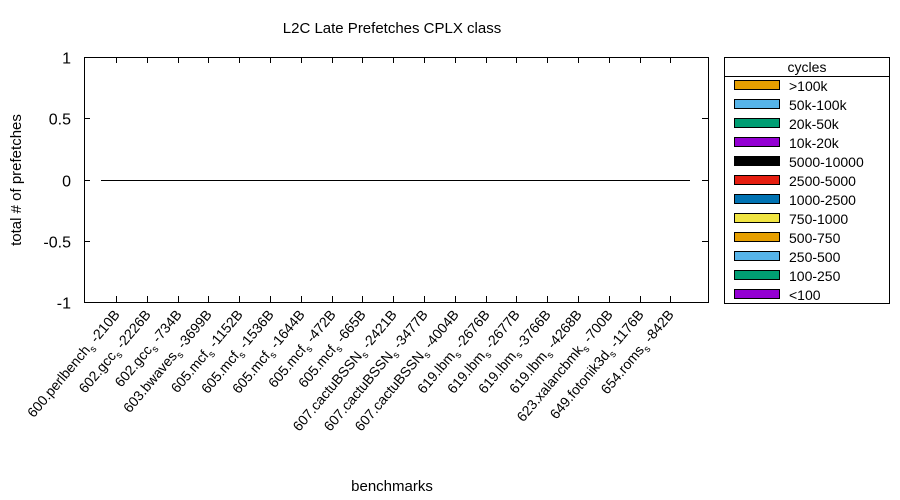 The image size is (900, 500). I want to click on x-axis-title: benchmarks, so click(392, 486).